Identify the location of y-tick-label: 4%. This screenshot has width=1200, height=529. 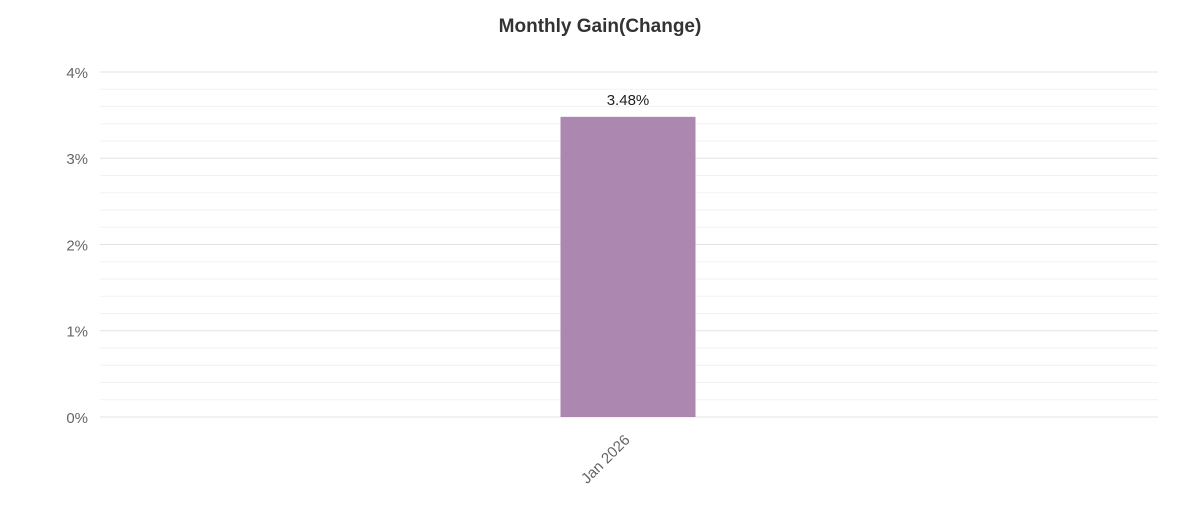
(77, 73).